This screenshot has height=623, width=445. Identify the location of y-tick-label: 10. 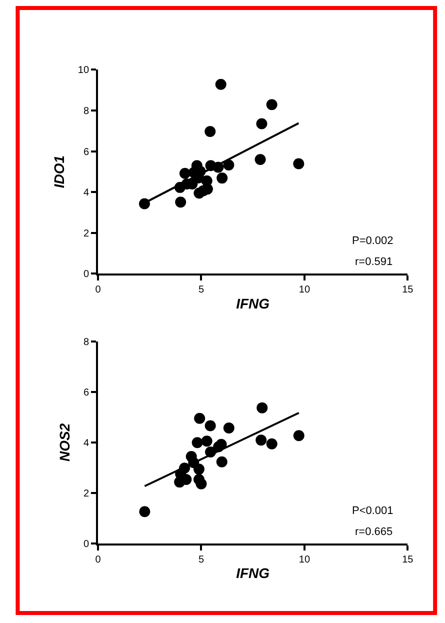
(84, 70).